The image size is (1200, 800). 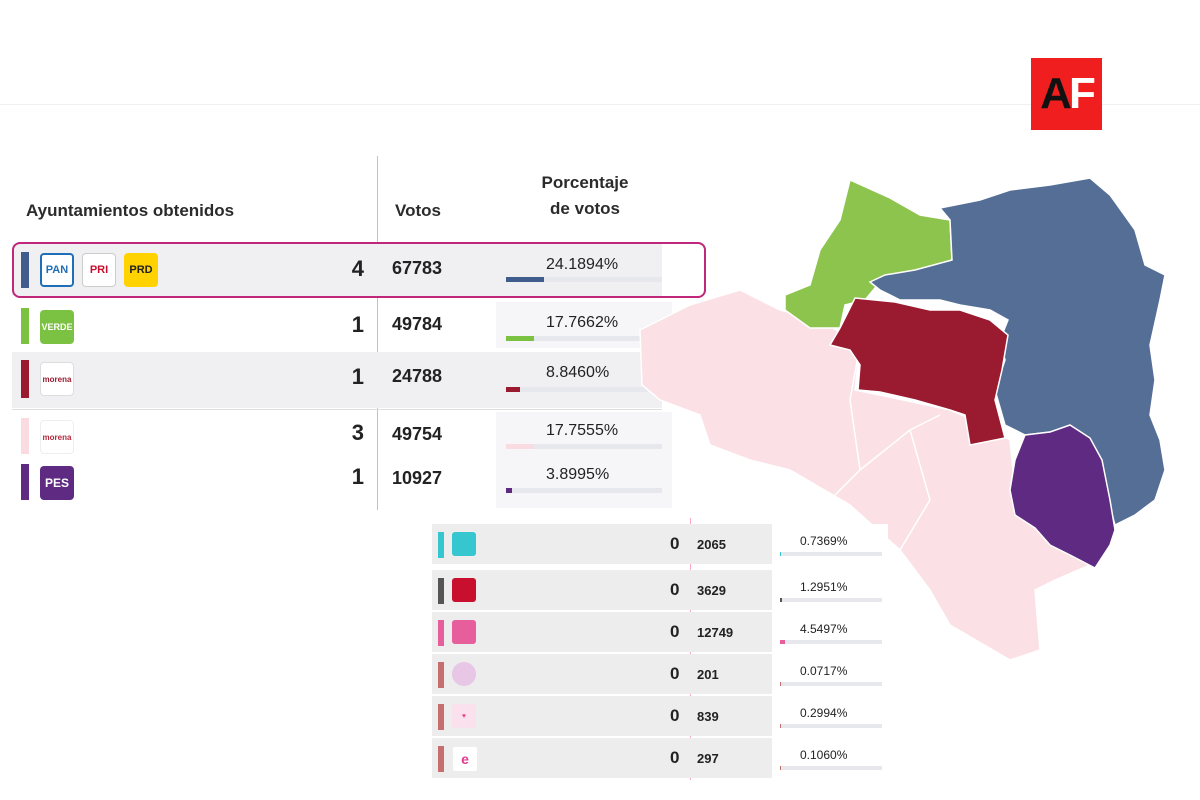 I want to click on minor-party-row: 0 3629 1.2951%, so click(x=660, y=590).